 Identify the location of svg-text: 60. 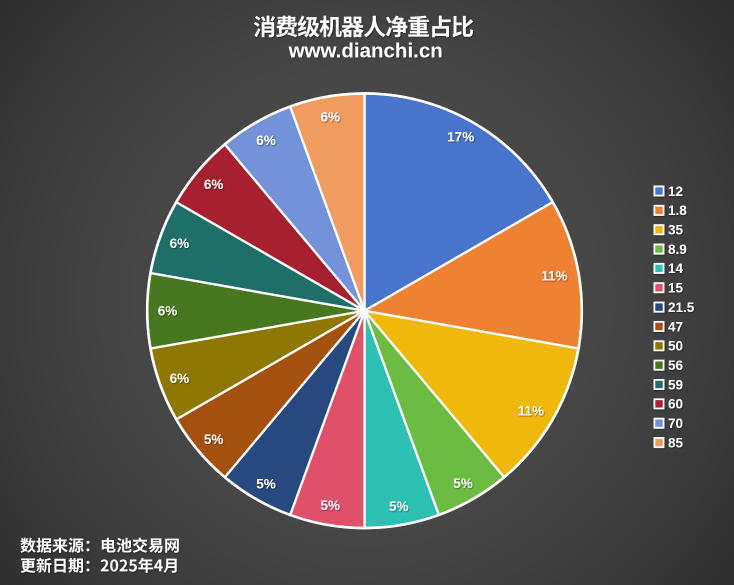
(675, 404).